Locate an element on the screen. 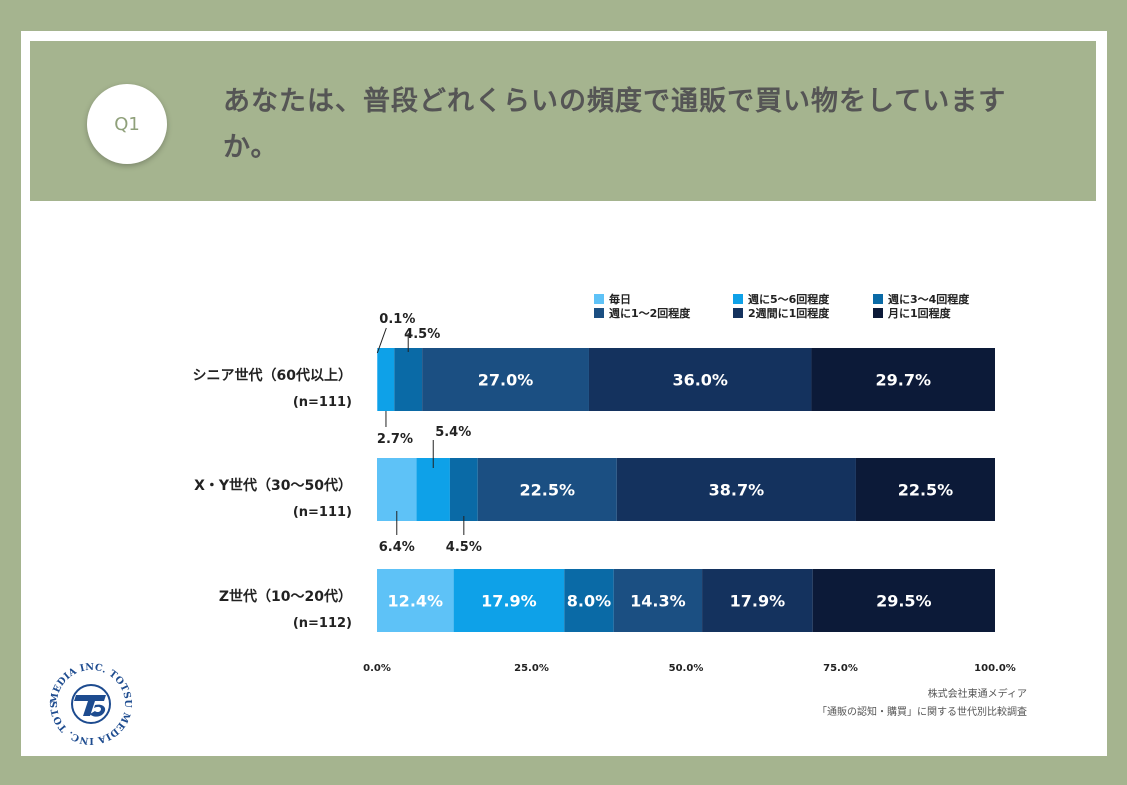 This screenshot has height=785, width=1127. data-label: 38.7% is located at coordinates (737, 490).